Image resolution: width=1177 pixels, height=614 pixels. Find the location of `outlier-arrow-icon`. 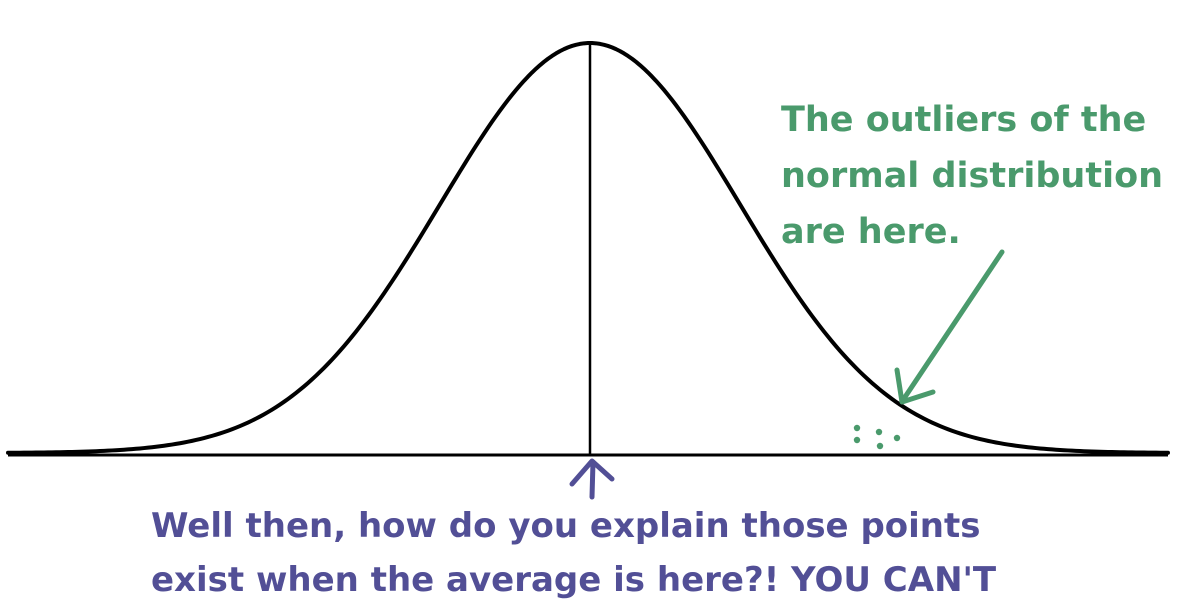

outlier-arrow-icon is located at coordinates (949, 327).